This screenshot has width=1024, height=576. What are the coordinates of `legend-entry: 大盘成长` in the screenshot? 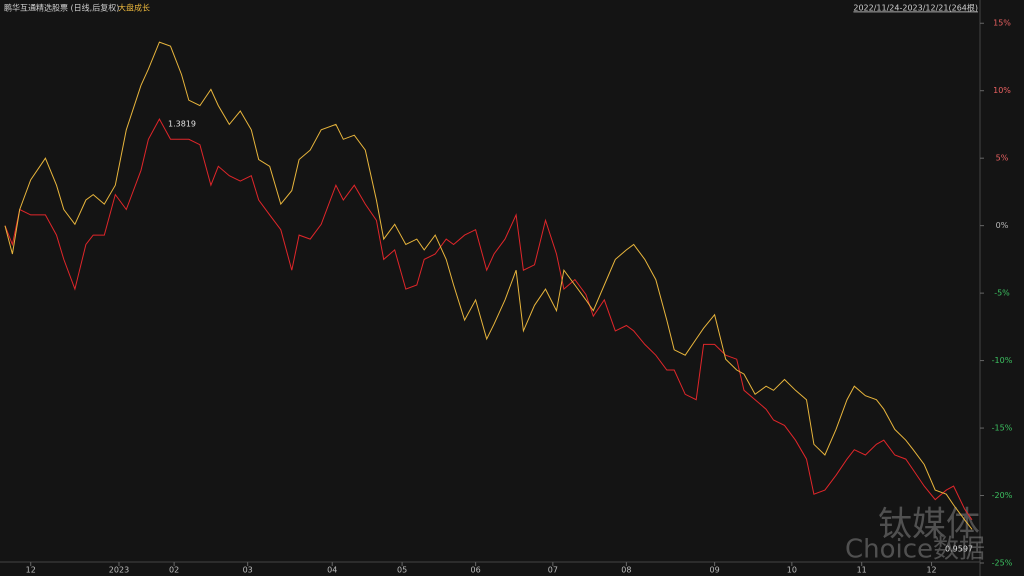 It's located at (134, 8).